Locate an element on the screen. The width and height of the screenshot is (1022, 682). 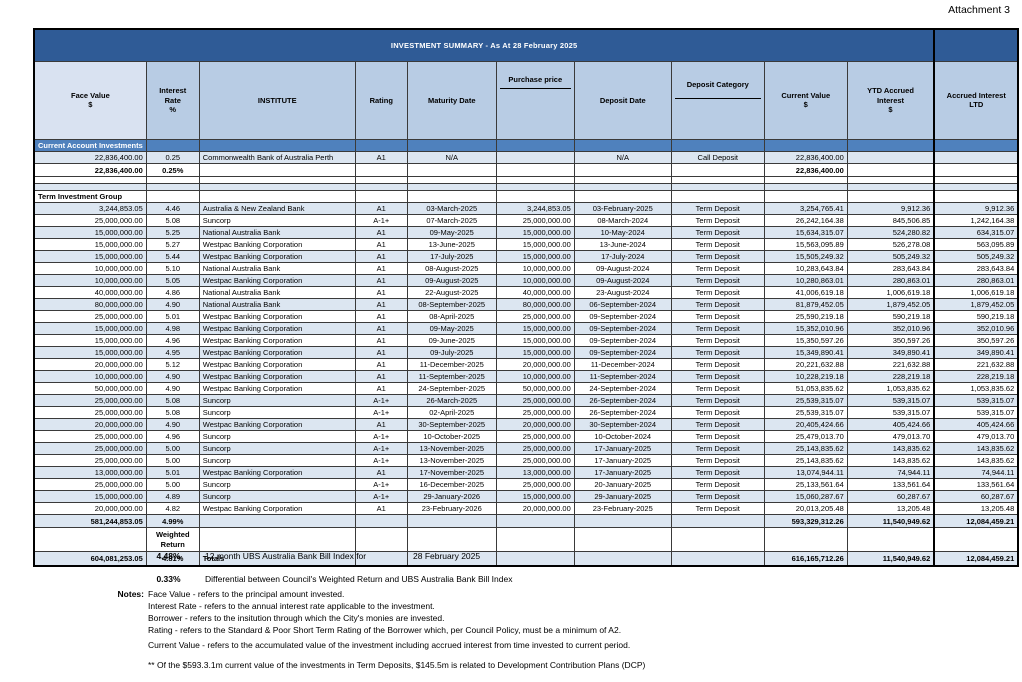
cell-accrued-interest-ltd: 1,006,619.18 is located at coordinates (976, 293).